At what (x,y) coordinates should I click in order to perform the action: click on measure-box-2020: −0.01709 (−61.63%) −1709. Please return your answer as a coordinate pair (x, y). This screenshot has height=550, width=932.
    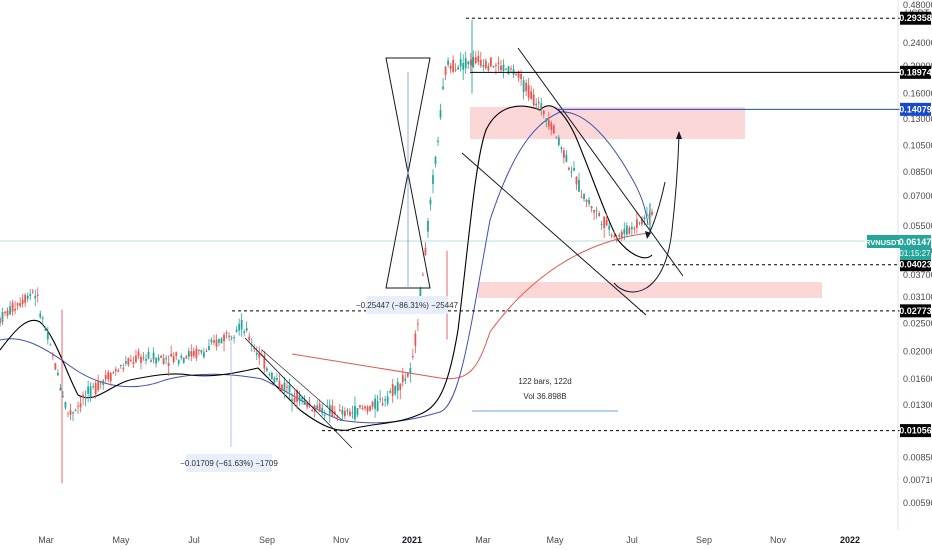
    Looking at the image, I should click on (229, 463).